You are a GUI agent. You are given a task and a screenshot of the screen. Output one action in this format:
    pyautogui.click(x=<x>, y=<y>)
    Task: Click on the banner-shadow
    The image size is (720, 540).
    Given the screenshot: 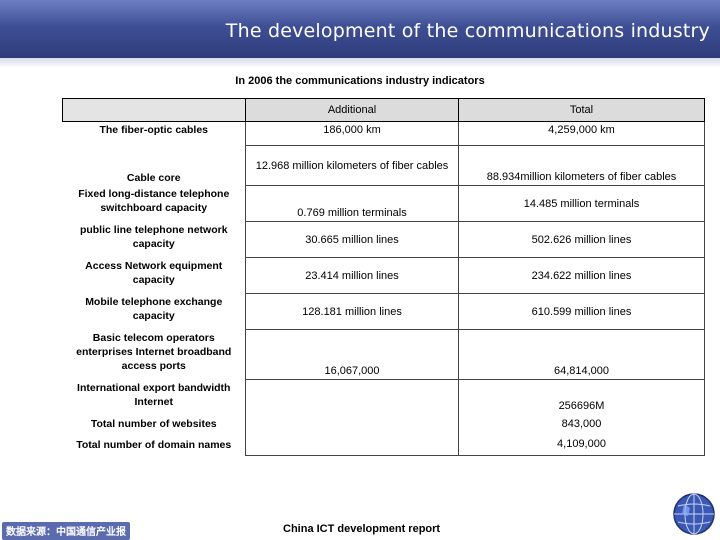 What is the action you would take?
    pyautogui.click(x=360, y=63)
    